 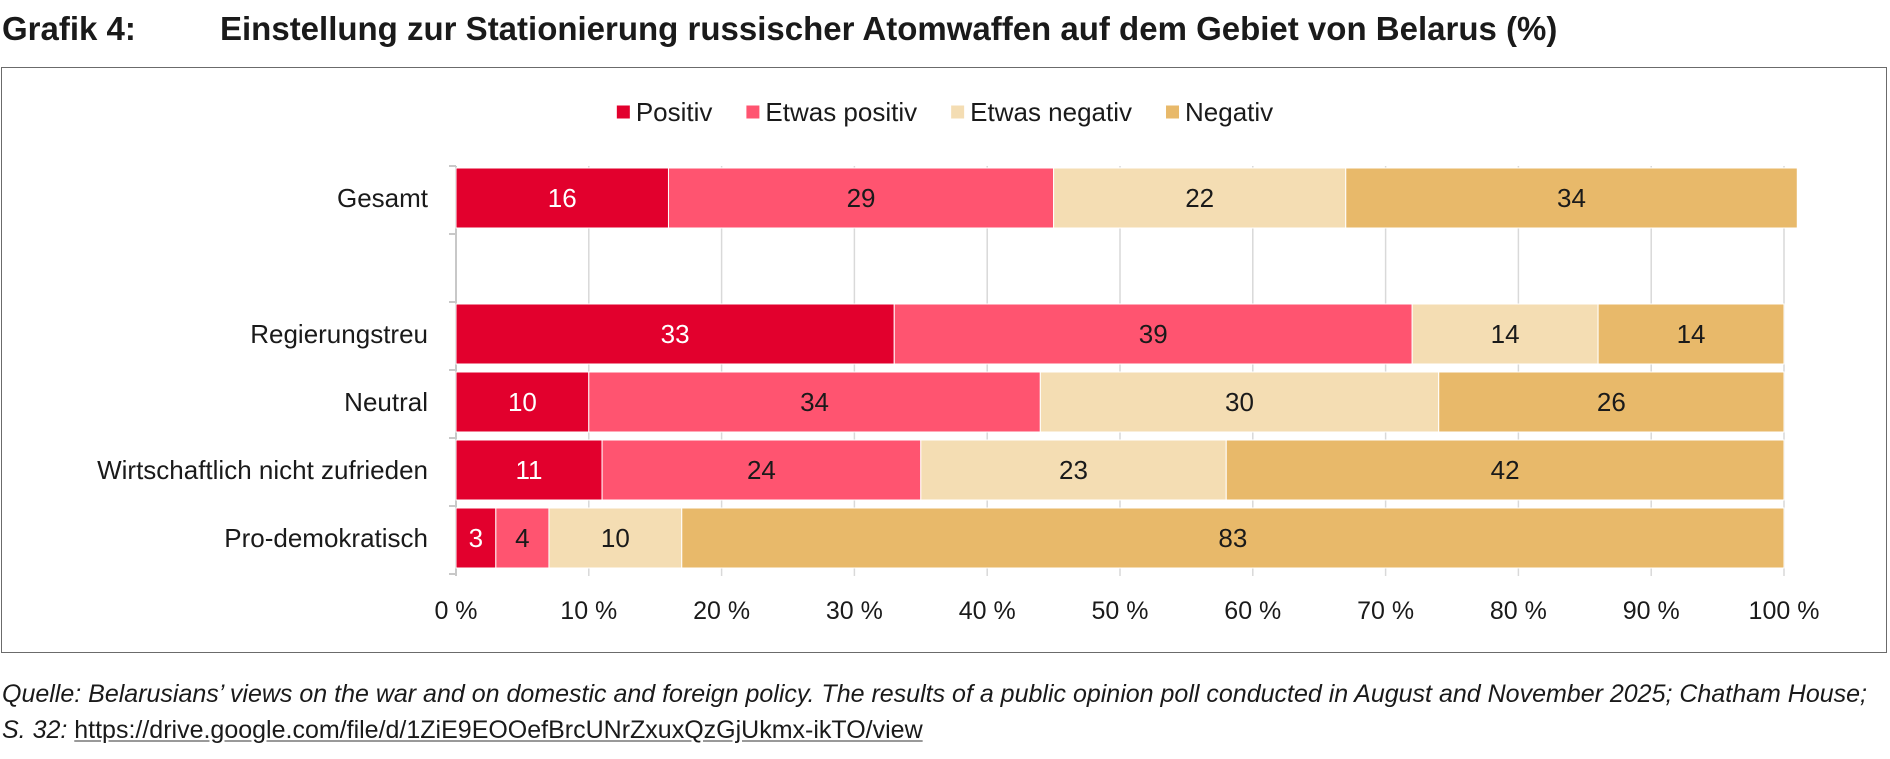 What do you see at coordinates (1120, 611) in the screenshot?
I see `x-tick-label: 50 %` at bounding box center [1120, 611].